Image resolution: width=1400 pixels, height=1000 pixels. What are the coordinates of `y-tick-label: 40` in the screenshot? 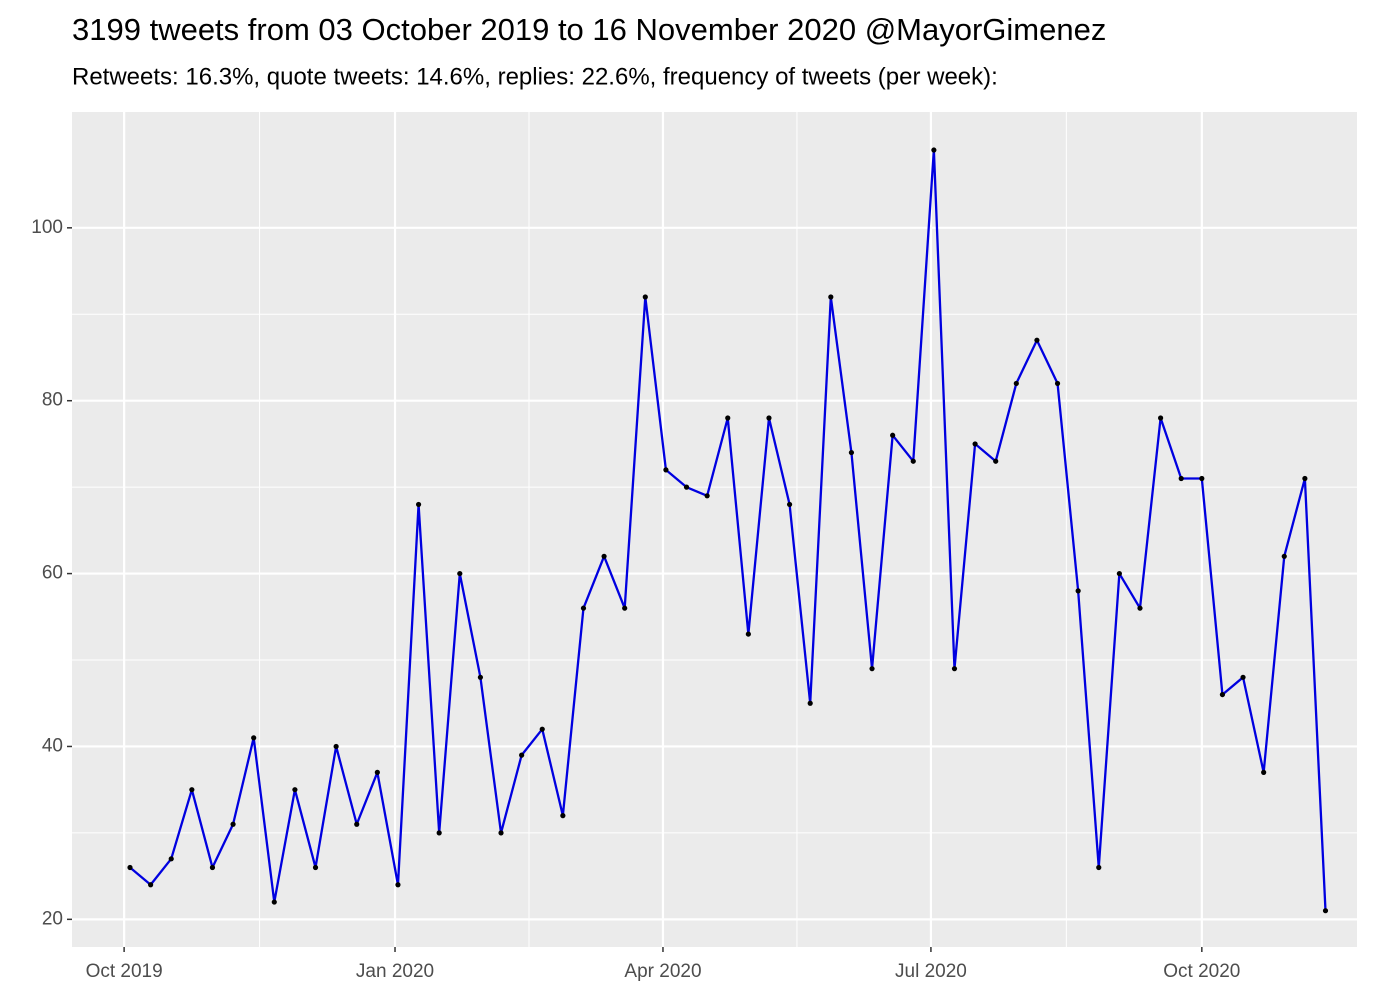 It's located at (52, 745).